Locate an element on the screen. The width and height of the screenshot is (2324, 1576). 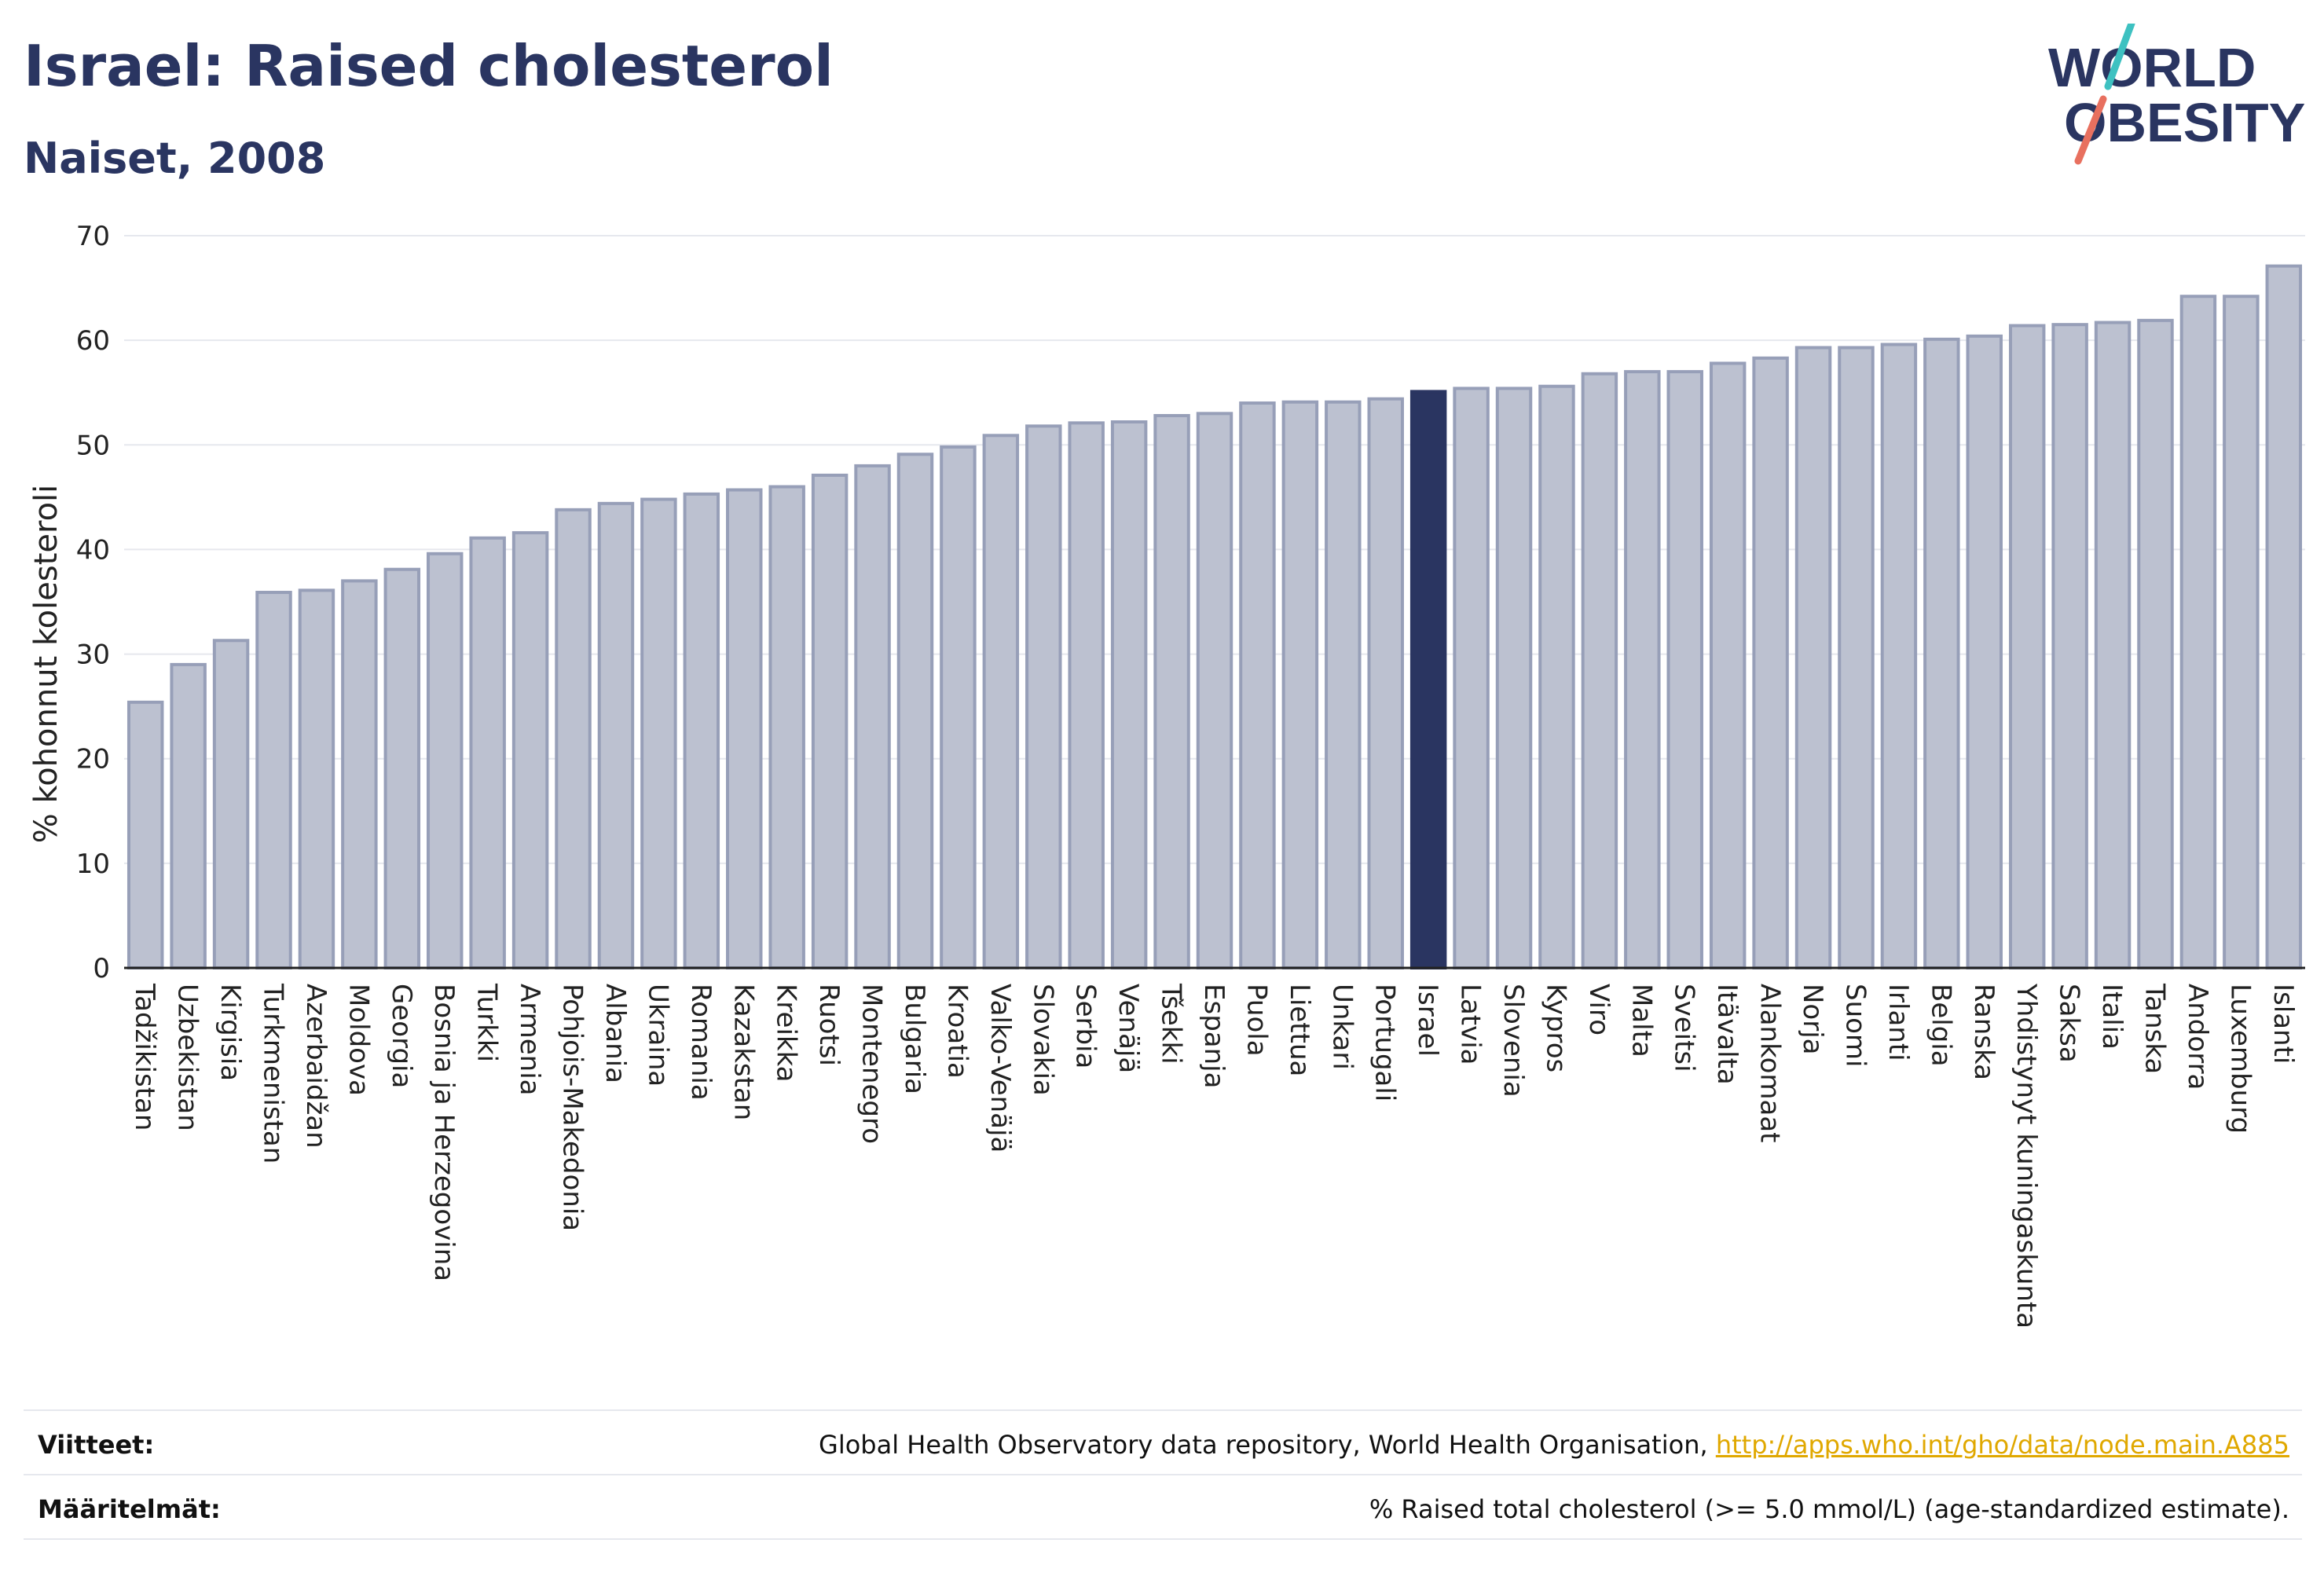
bar-georgia is located at coordinates (402, 768).